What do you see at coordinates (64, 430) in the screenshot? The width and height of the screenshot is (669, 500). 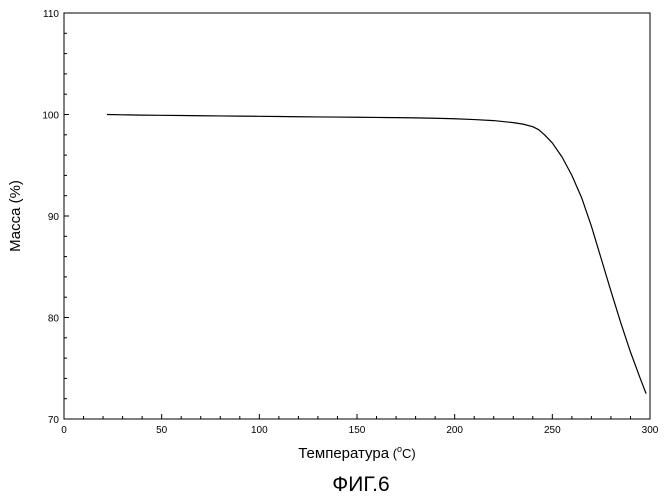 I see `x-tick-label: 0` at bounding box center [64, 430].